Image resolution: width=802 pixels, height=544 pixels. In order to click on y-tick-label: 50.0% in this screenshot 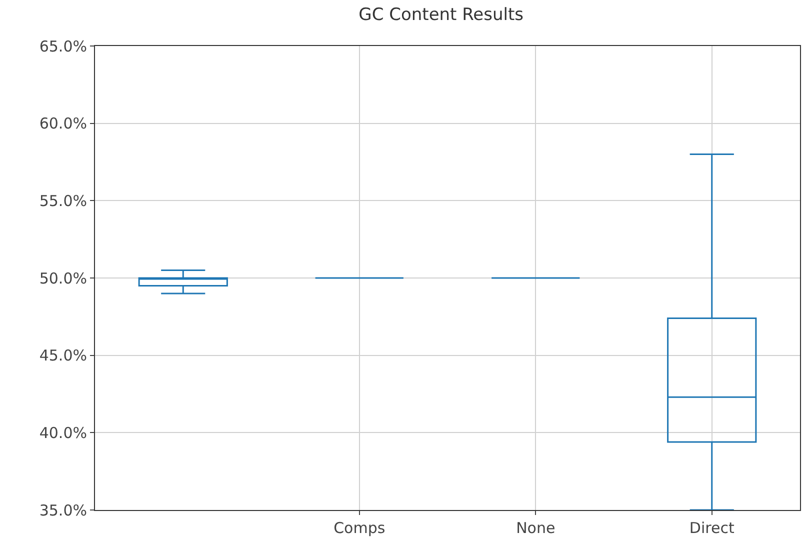, I will do `click(63, 278)`.